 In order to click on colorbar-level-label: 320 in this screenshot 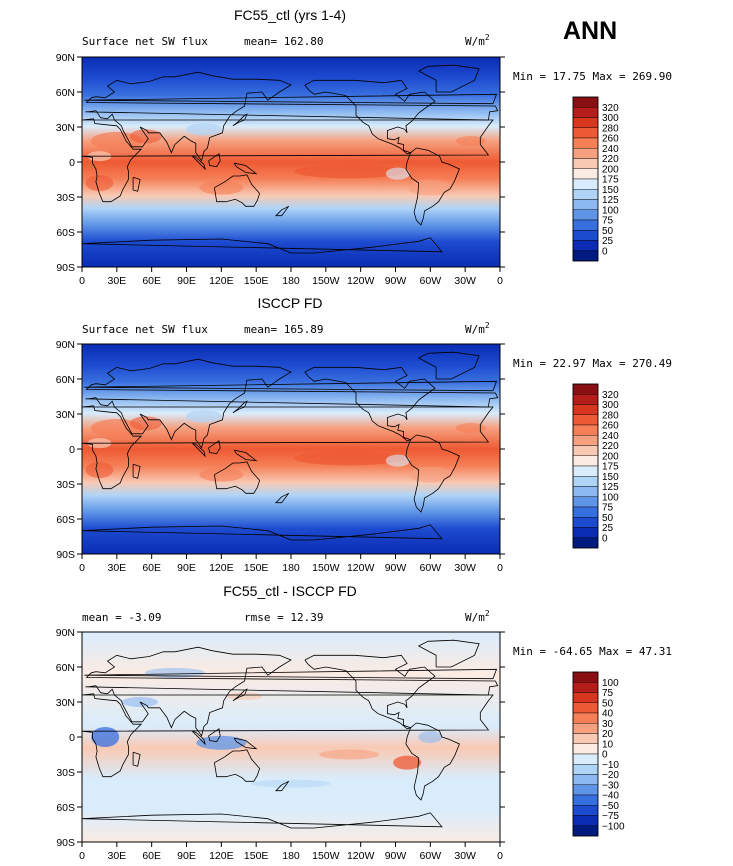, I will do `click(610, 108)`.